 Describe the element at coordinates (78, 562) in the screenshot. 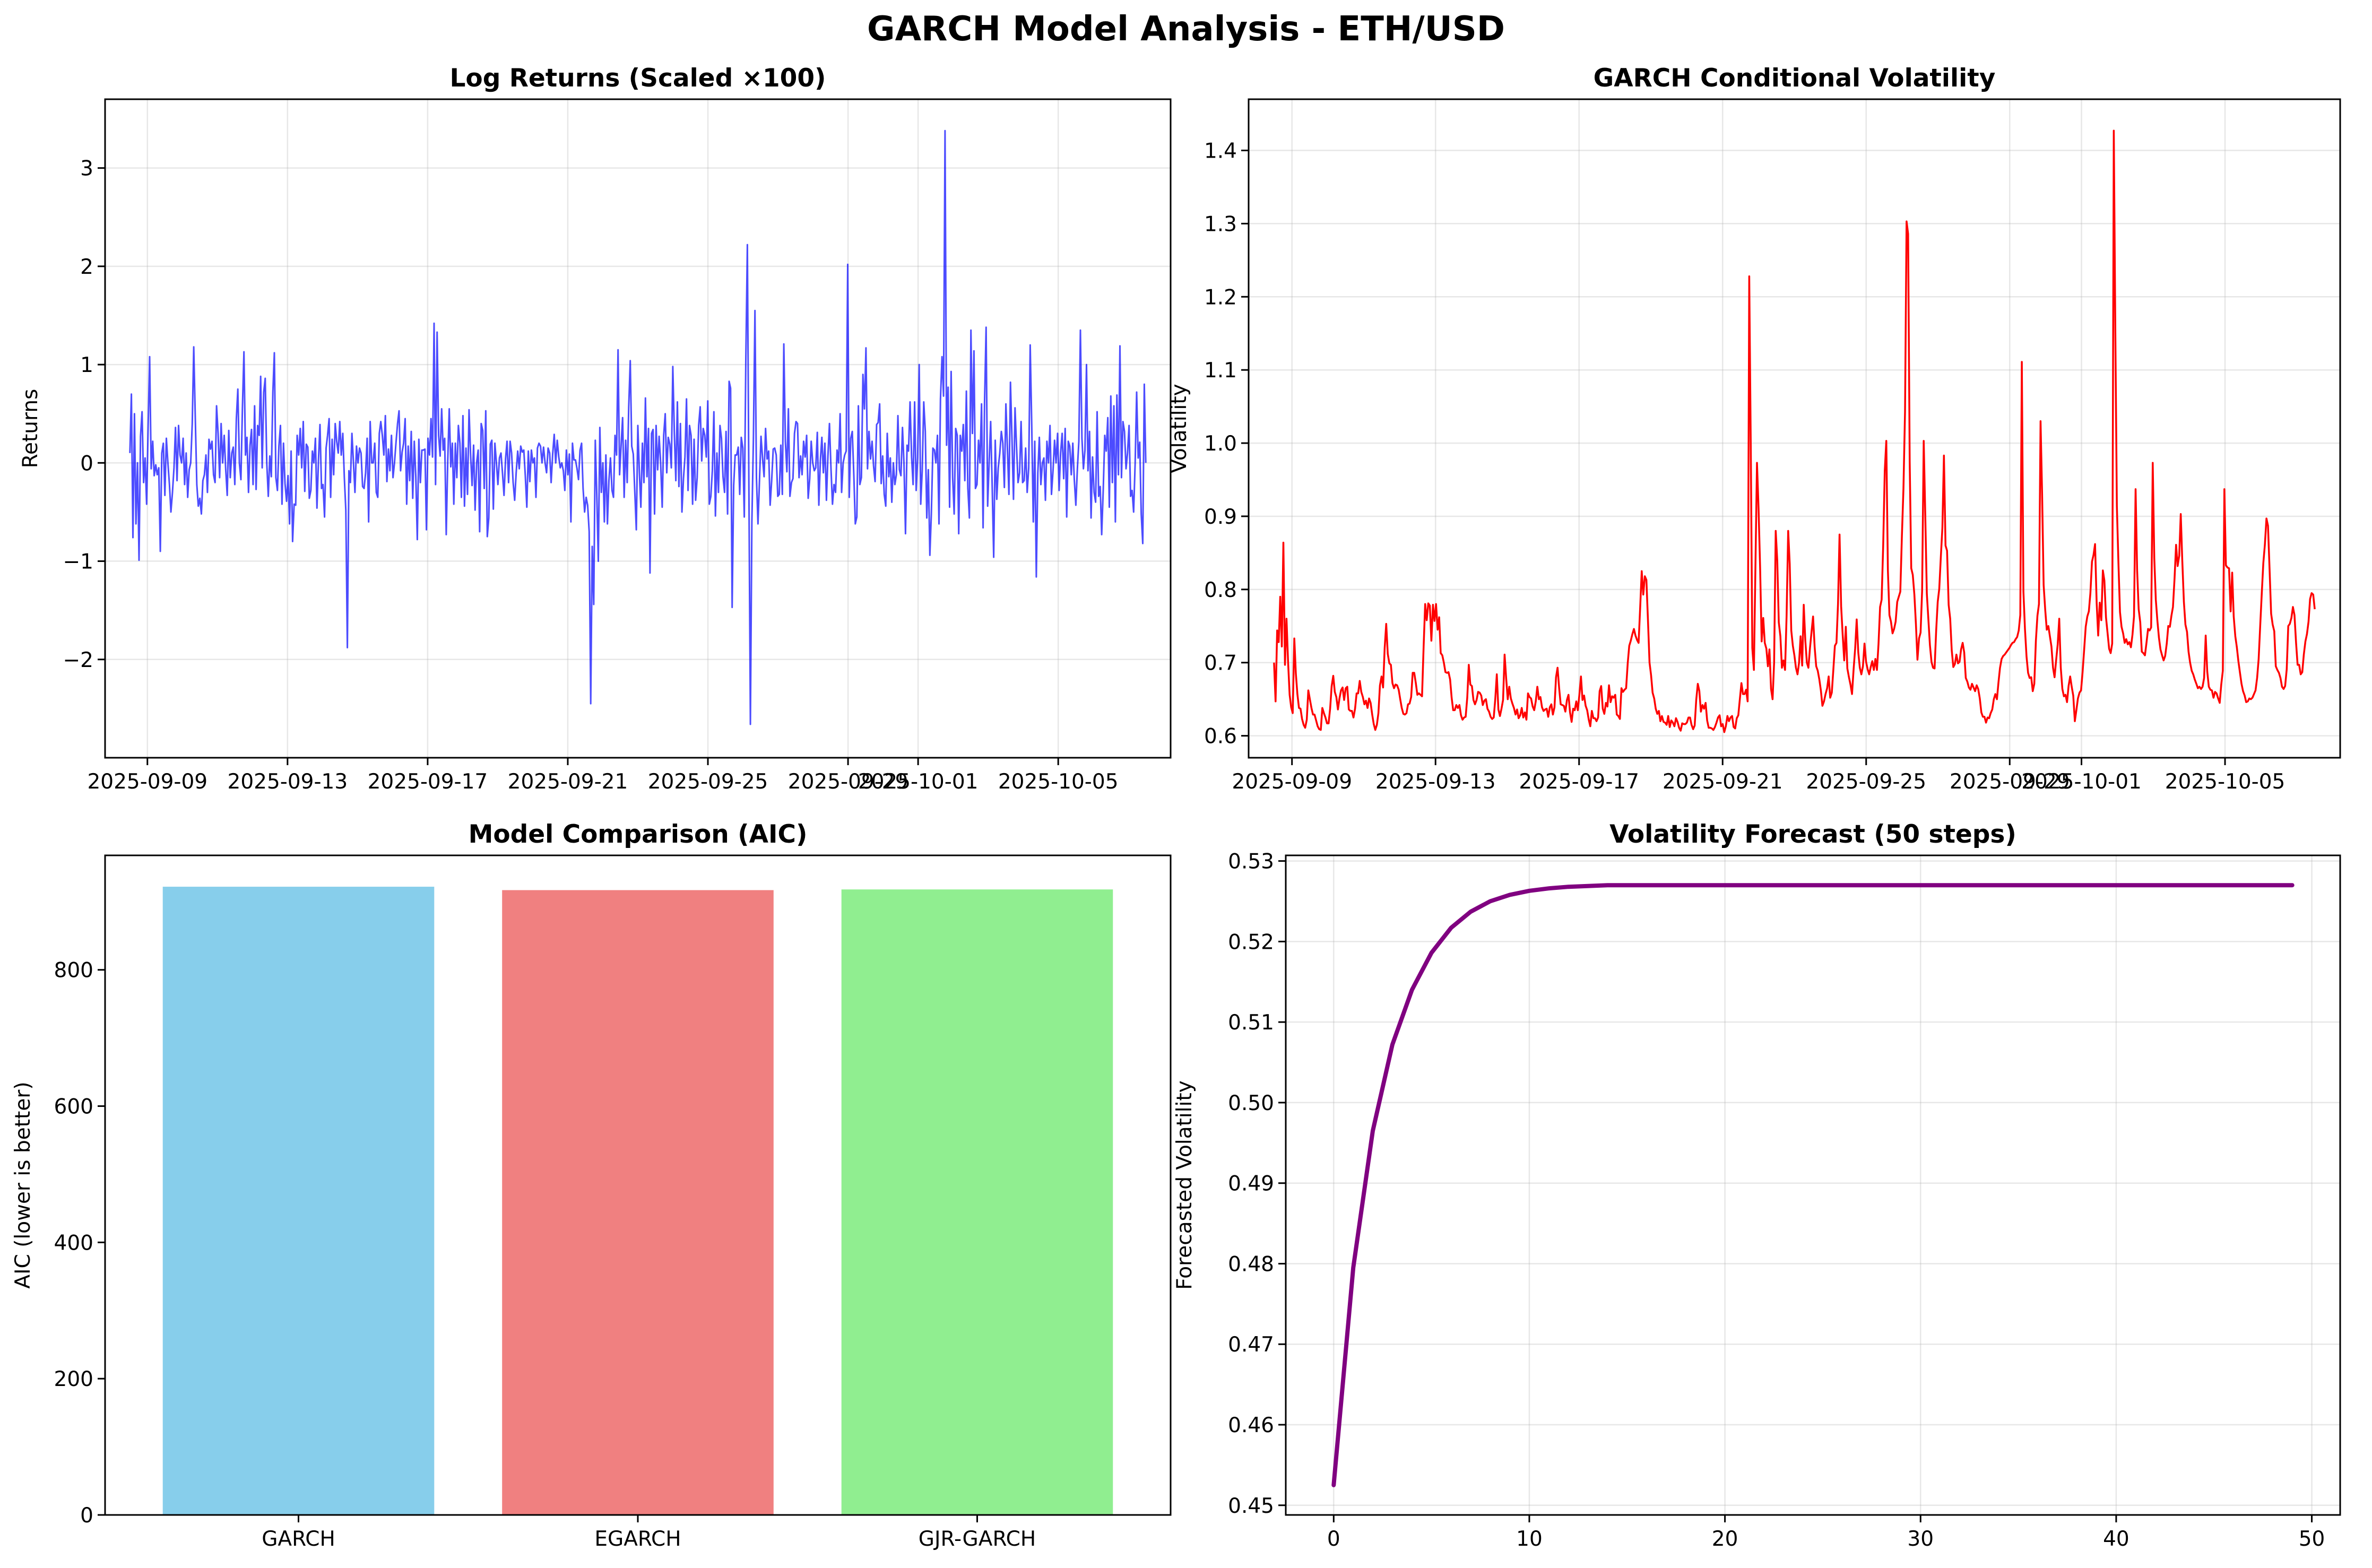

I see `y-tick-label: −1` at that location.